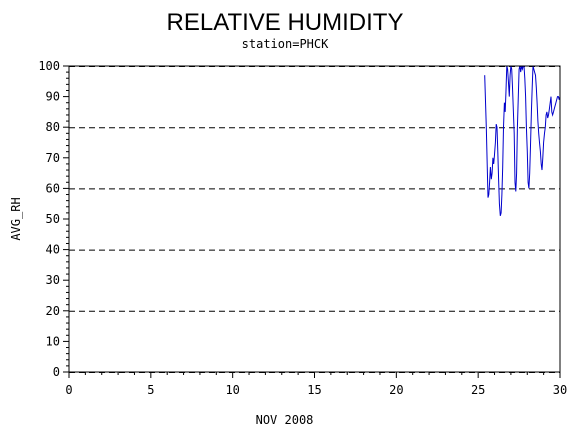 The height and width of the screenshot is (430, 570). What do you see at coordinates (53, 158) in the screenshot?
I see `y-tick-label: 70` at bounding box center [53, 158].